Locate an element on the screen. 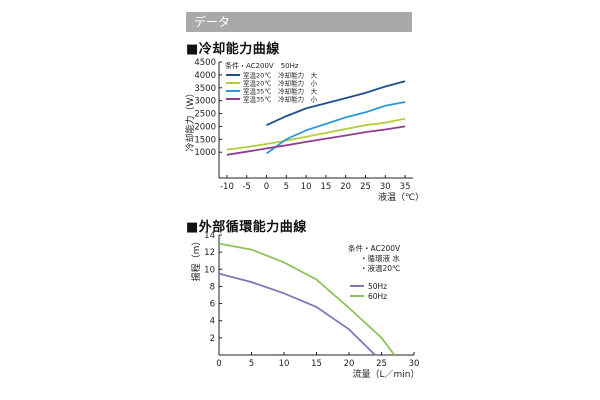  cooling-y-tick-label: 2500 is located at coordinates (205, 115).